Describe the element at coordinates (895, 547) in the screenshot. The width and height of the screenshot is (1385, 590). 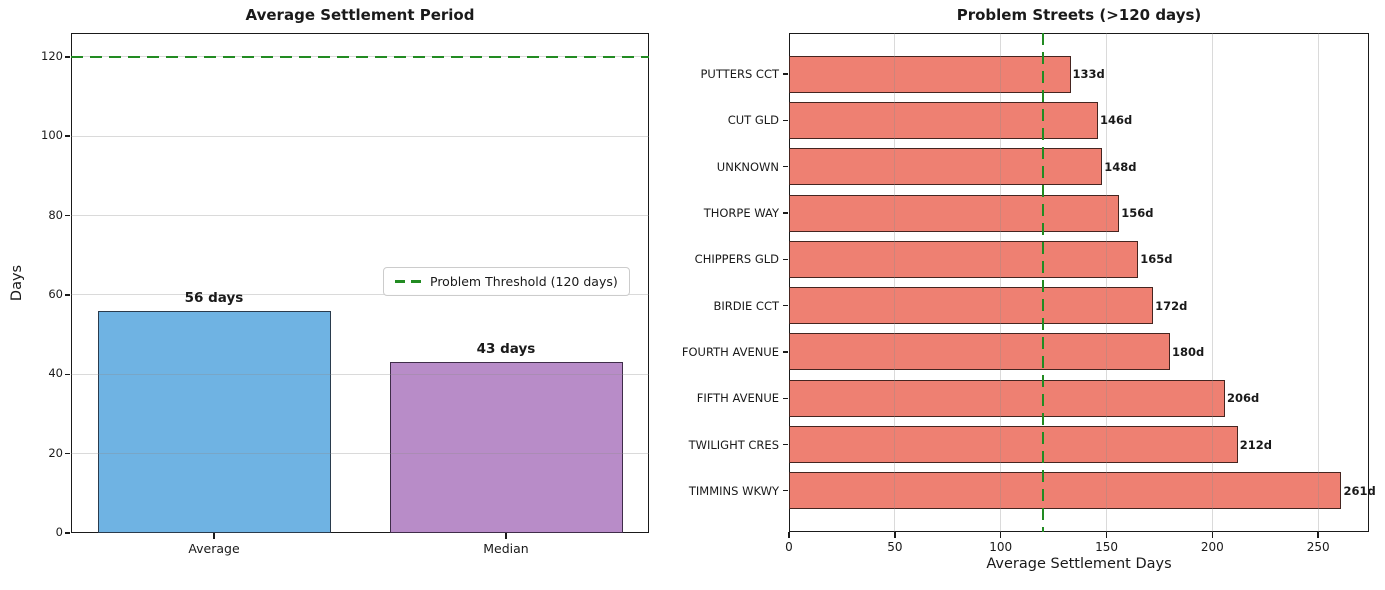
I see `x-tick-label: 50` at that location.